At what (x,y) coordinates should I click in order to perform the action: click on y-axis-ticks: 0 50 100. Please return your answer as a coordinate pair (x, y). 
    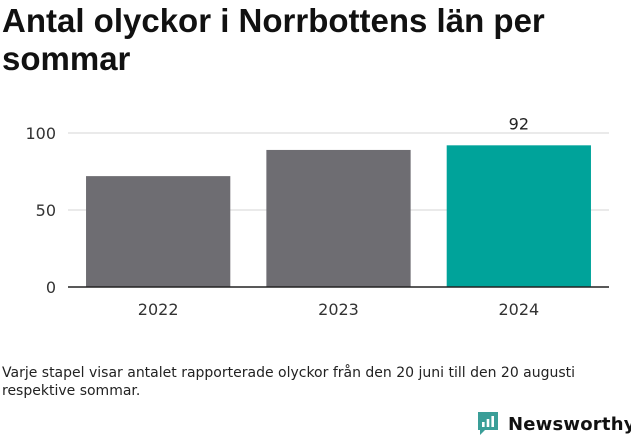
    Looking at the image, I should click on (40, 210).